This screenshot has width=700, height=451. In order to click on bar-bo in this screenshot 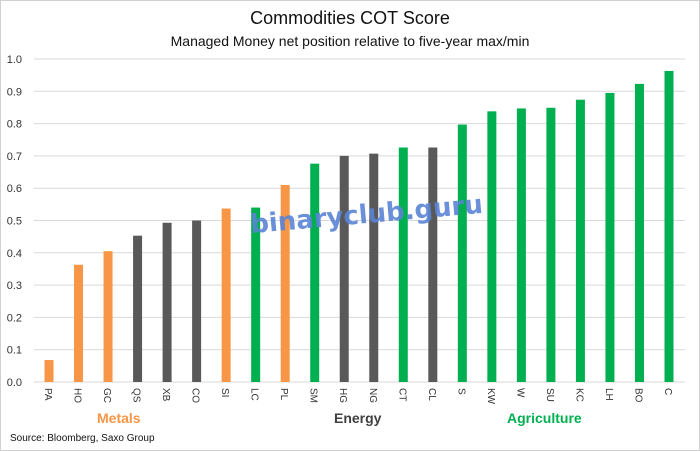, I will do `click(639, 232)`.